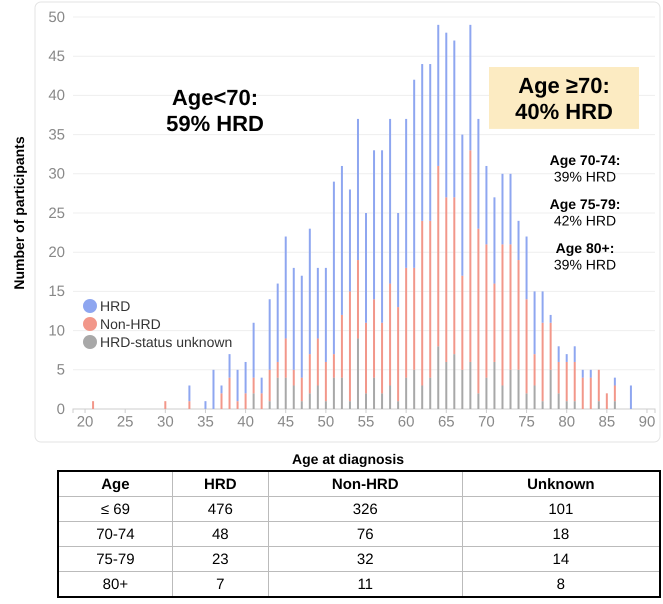 The width and height of the screenshot is (663, 604). What do you see at coordinates (561, 584) in the screenshot?
I see `data-label: 8` at bounding box center [561, 584].